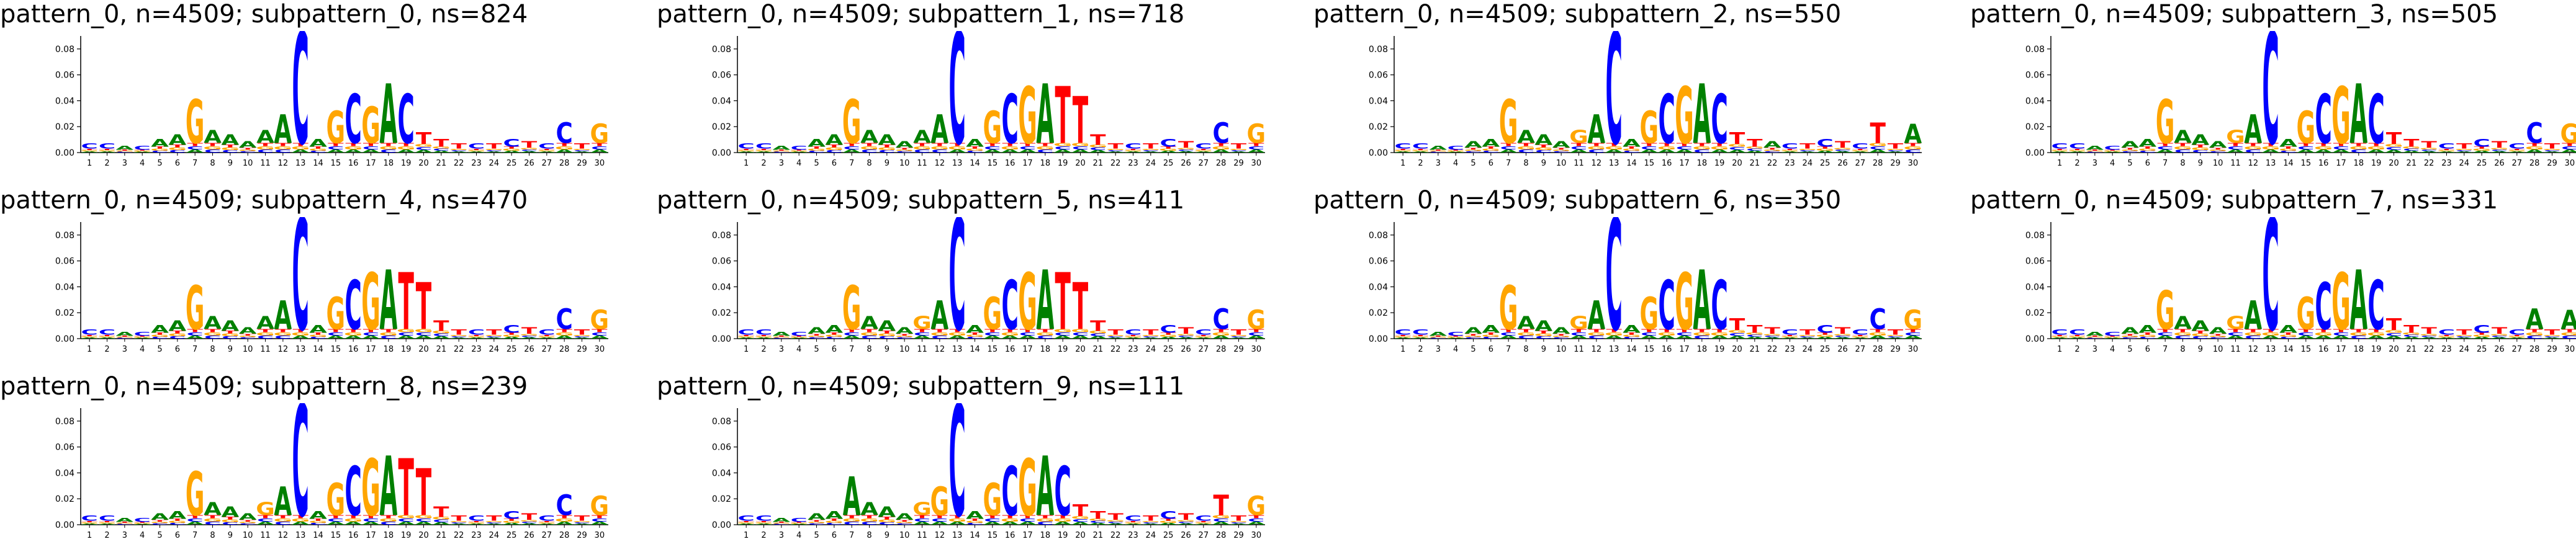 The width and height of the screenshot is (2576, 552). I want to click on x-tick-label: 23, so click(1133, 350).